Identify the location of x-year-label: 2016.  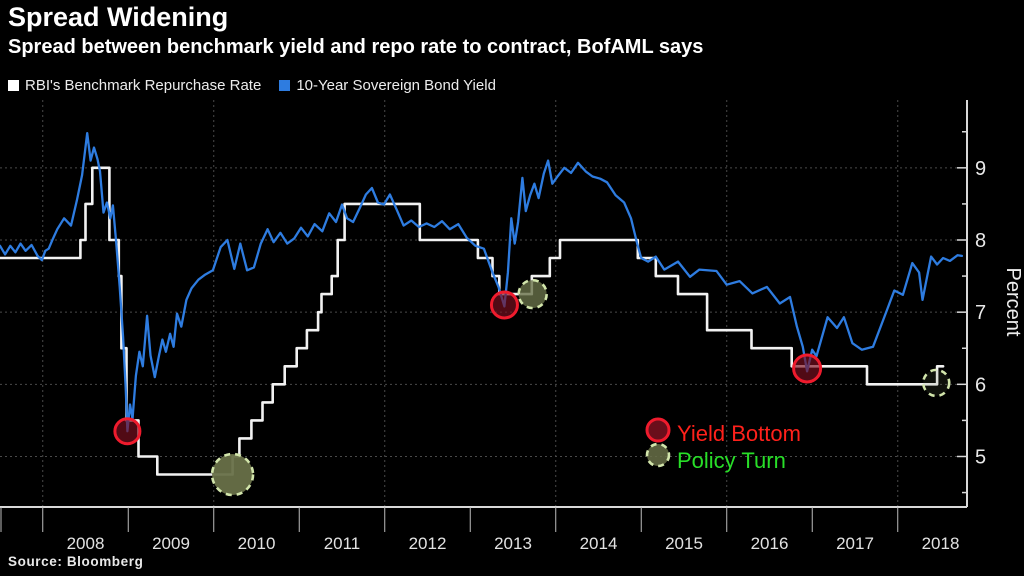
(770, 543).